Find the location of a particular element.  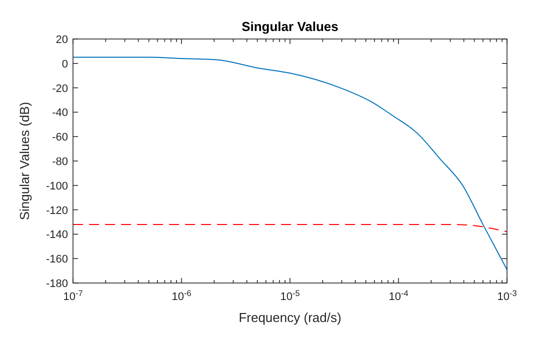

y-tick-label: -40 is located at coordinates (60, 113).